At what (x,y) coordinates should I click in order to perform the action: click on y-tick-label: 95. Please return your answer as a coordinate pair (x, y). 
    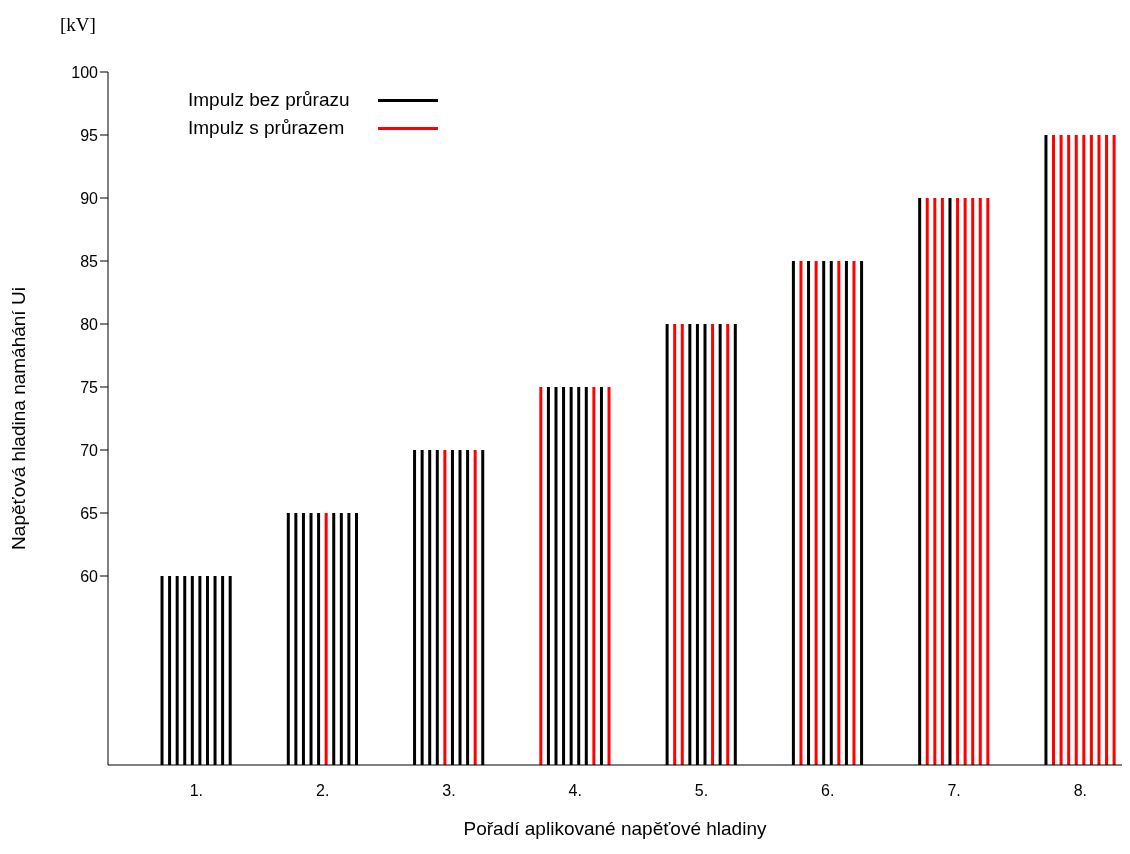
    Looking at the image, I should click on (89, 135).